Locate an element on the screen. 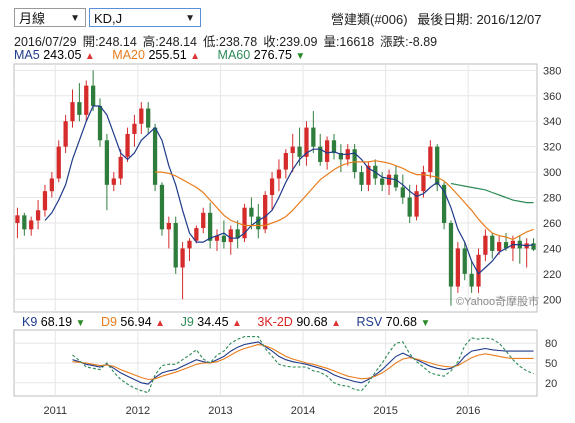 The height and width of the screenshot is (423, 575). y-tick-label: 80 is located at coordinates (551, 344).